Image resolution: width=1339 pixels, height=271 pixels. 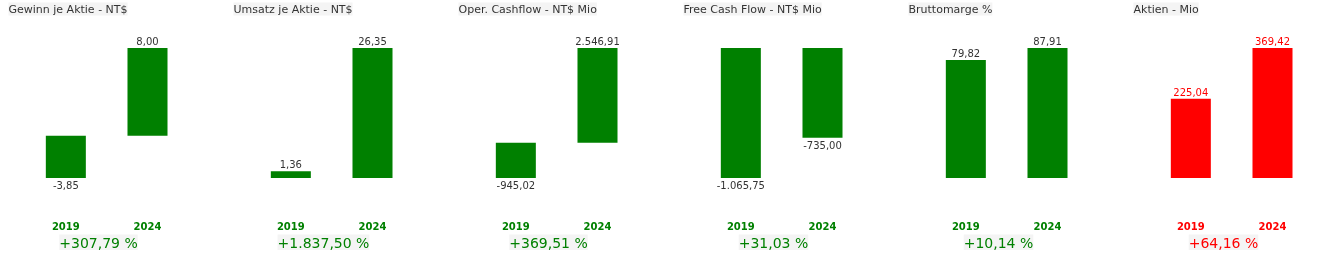 What do you see at coordinates (1272, 41) in the screenshot?
I see `data-label: 369,42` at bounding box center [1272, 41].